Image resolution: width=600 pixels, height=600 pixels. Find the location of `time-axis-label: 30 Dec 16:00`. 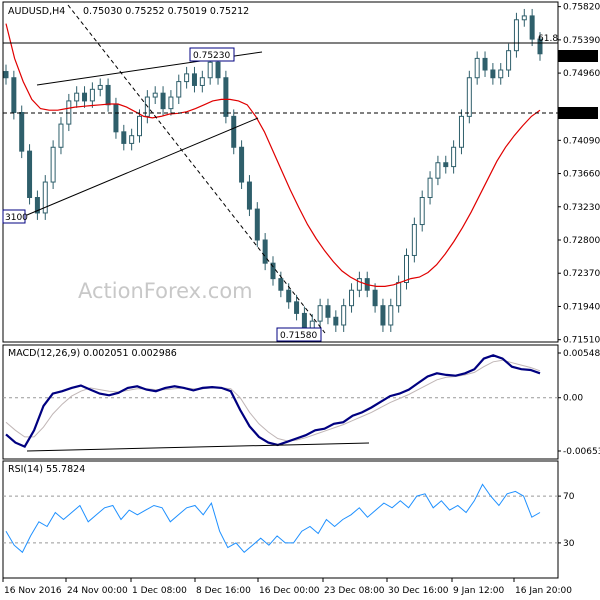

time-axis-label: 30 Dec 16:00 is located at coordinates (418, 591).